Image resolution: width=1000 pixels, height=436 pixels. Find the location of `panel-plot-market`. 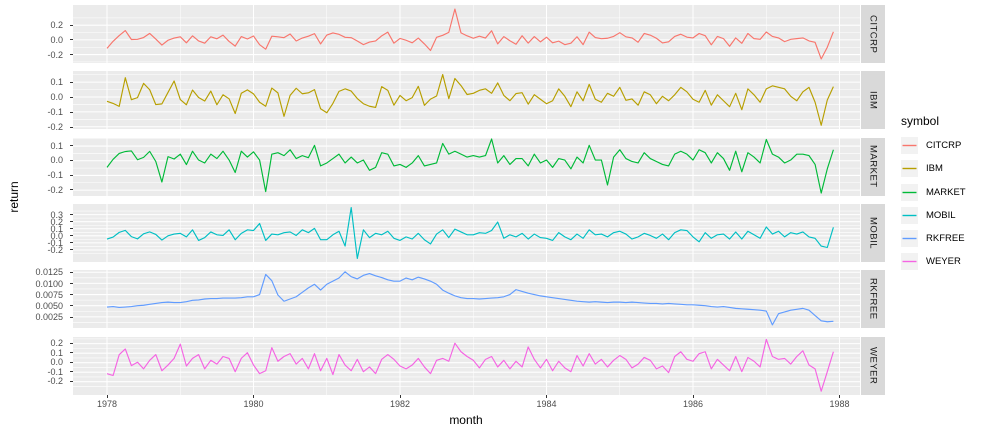

panel-plot-market is located at coordinates (466, 166).